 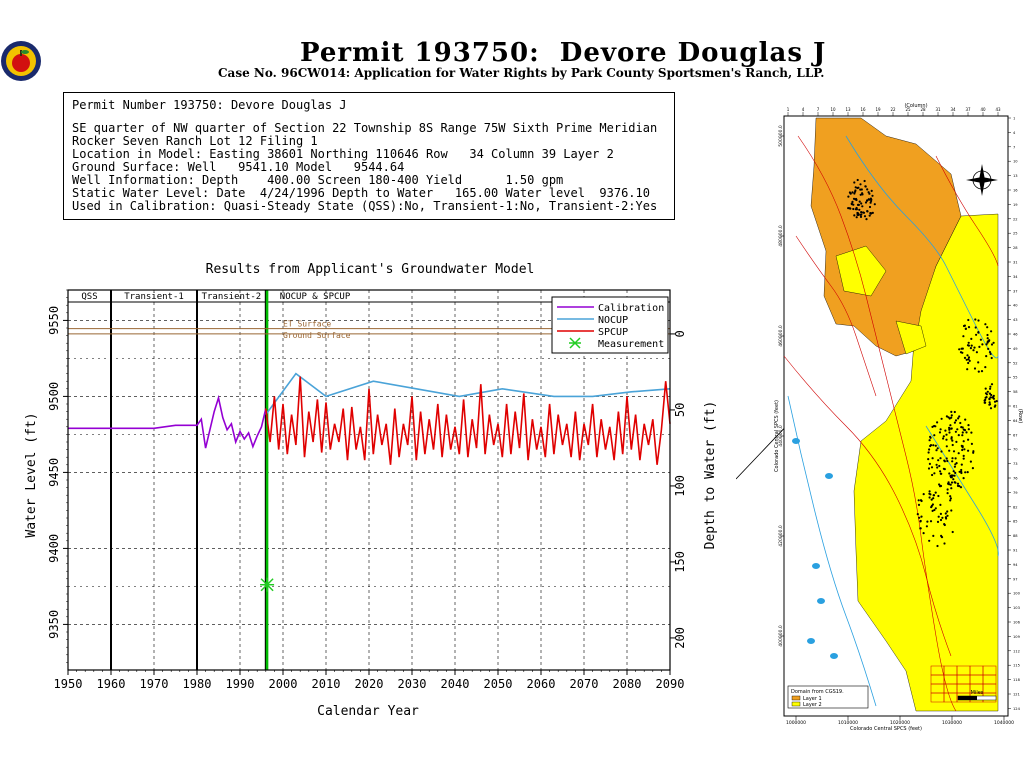 I want to click on y-tick-label: 9400, so click(x=54, y=548).